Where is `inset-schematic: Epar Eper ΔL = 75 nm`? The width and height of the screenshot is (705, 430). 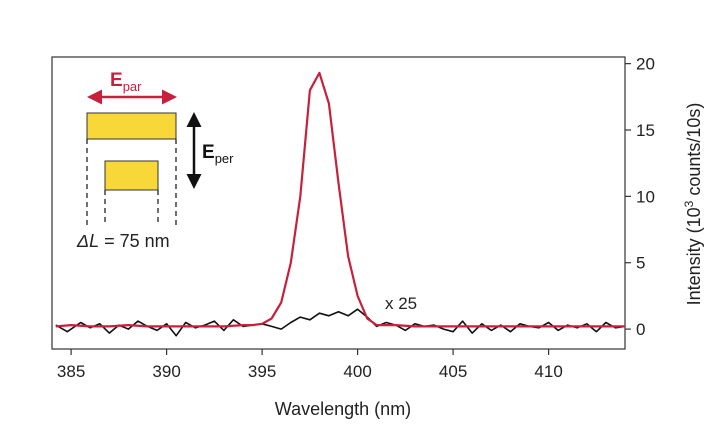
inset-schematic: Epar Eper ΔL = 75 nm is located at coordinates (155, 160).